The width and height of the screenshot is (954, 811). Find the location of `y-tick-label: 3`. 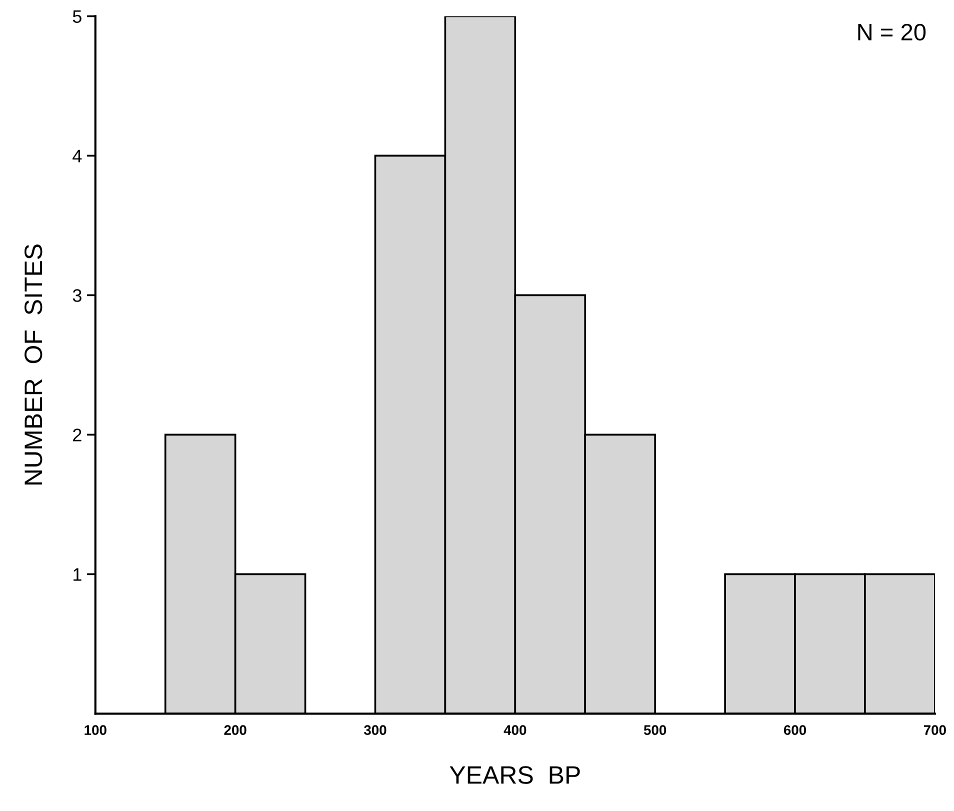

y-tick-label: 3 is located at coordinates (77, 295).